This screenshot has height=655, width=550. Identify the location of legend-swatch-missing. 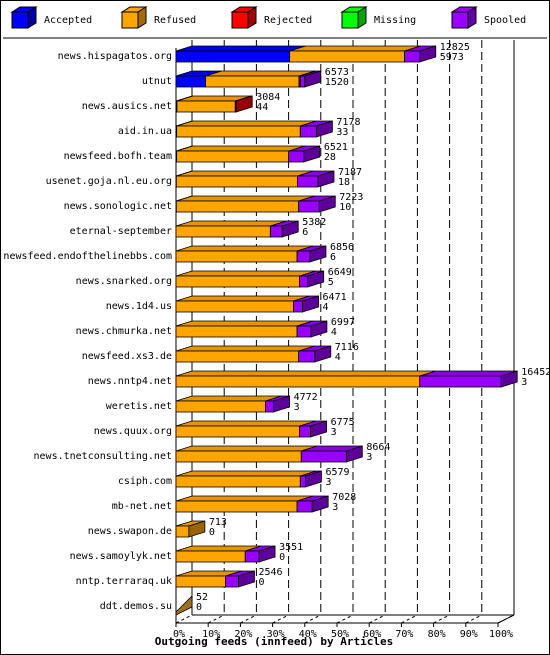
(350, 20).